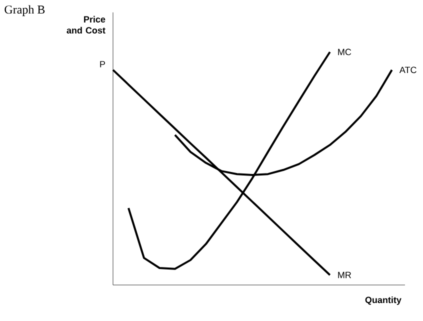 The image size is (423, 321). Describe the element at coordinates (24, 10) in the screenshot. I see `chart-title: Graph B` at that location.